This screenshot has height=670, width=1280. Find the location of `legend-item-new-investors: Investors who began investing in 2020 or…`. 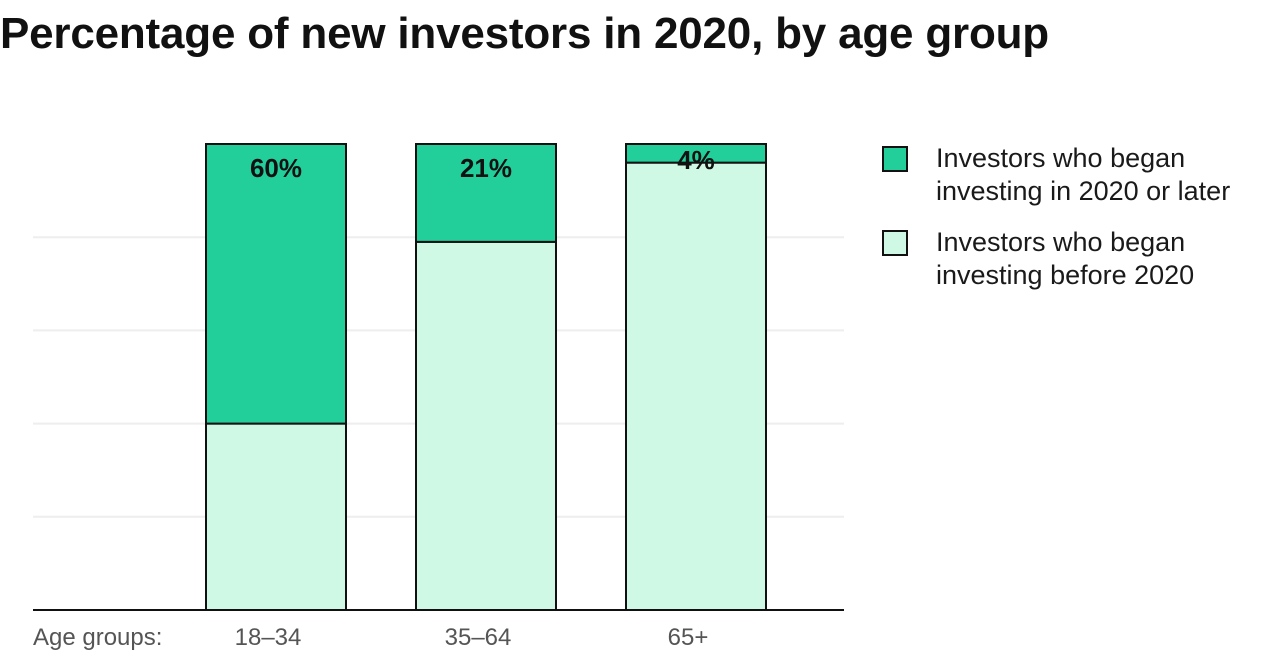

legend-item-new-investors: Investors who began investing in 2020 or… is located at coordinates (1079, 175).